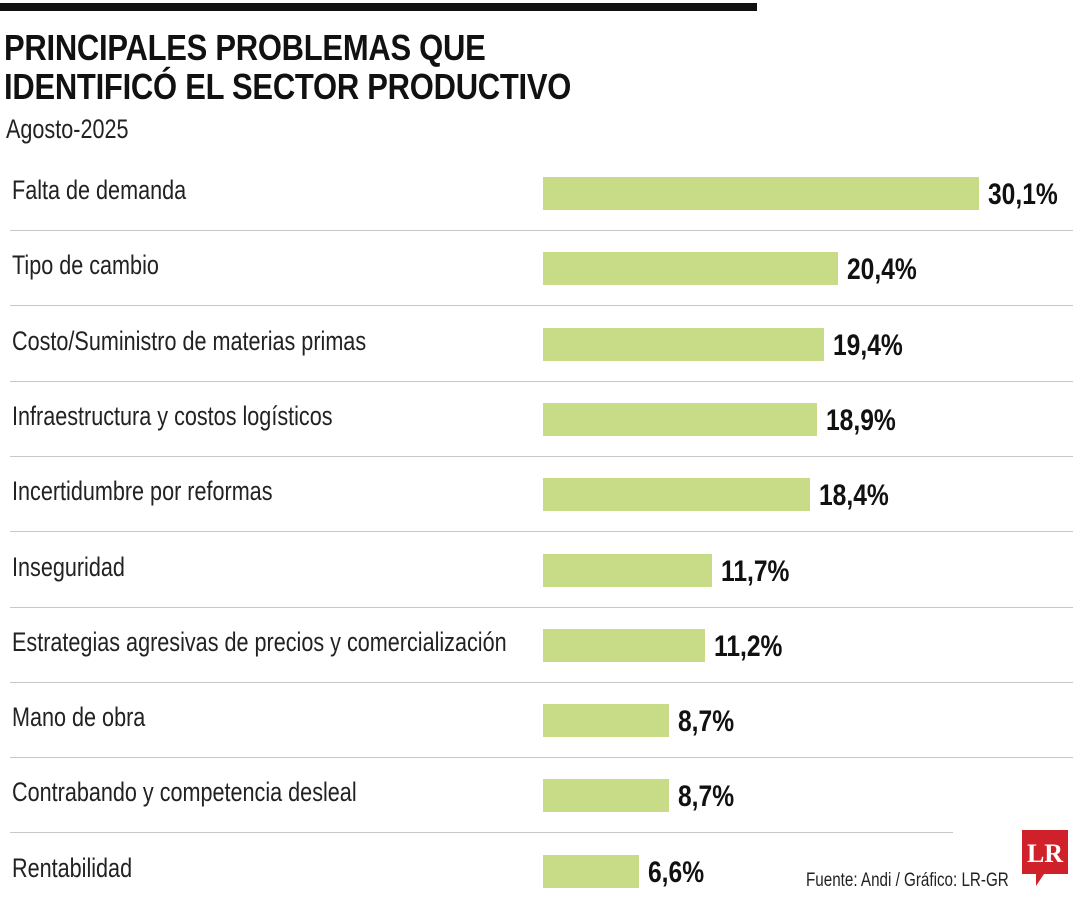  What do you see at coordinates (1023, 194) in the screenshot?
I see `value-label: 30,1%` at bounding box center [1023, 194].